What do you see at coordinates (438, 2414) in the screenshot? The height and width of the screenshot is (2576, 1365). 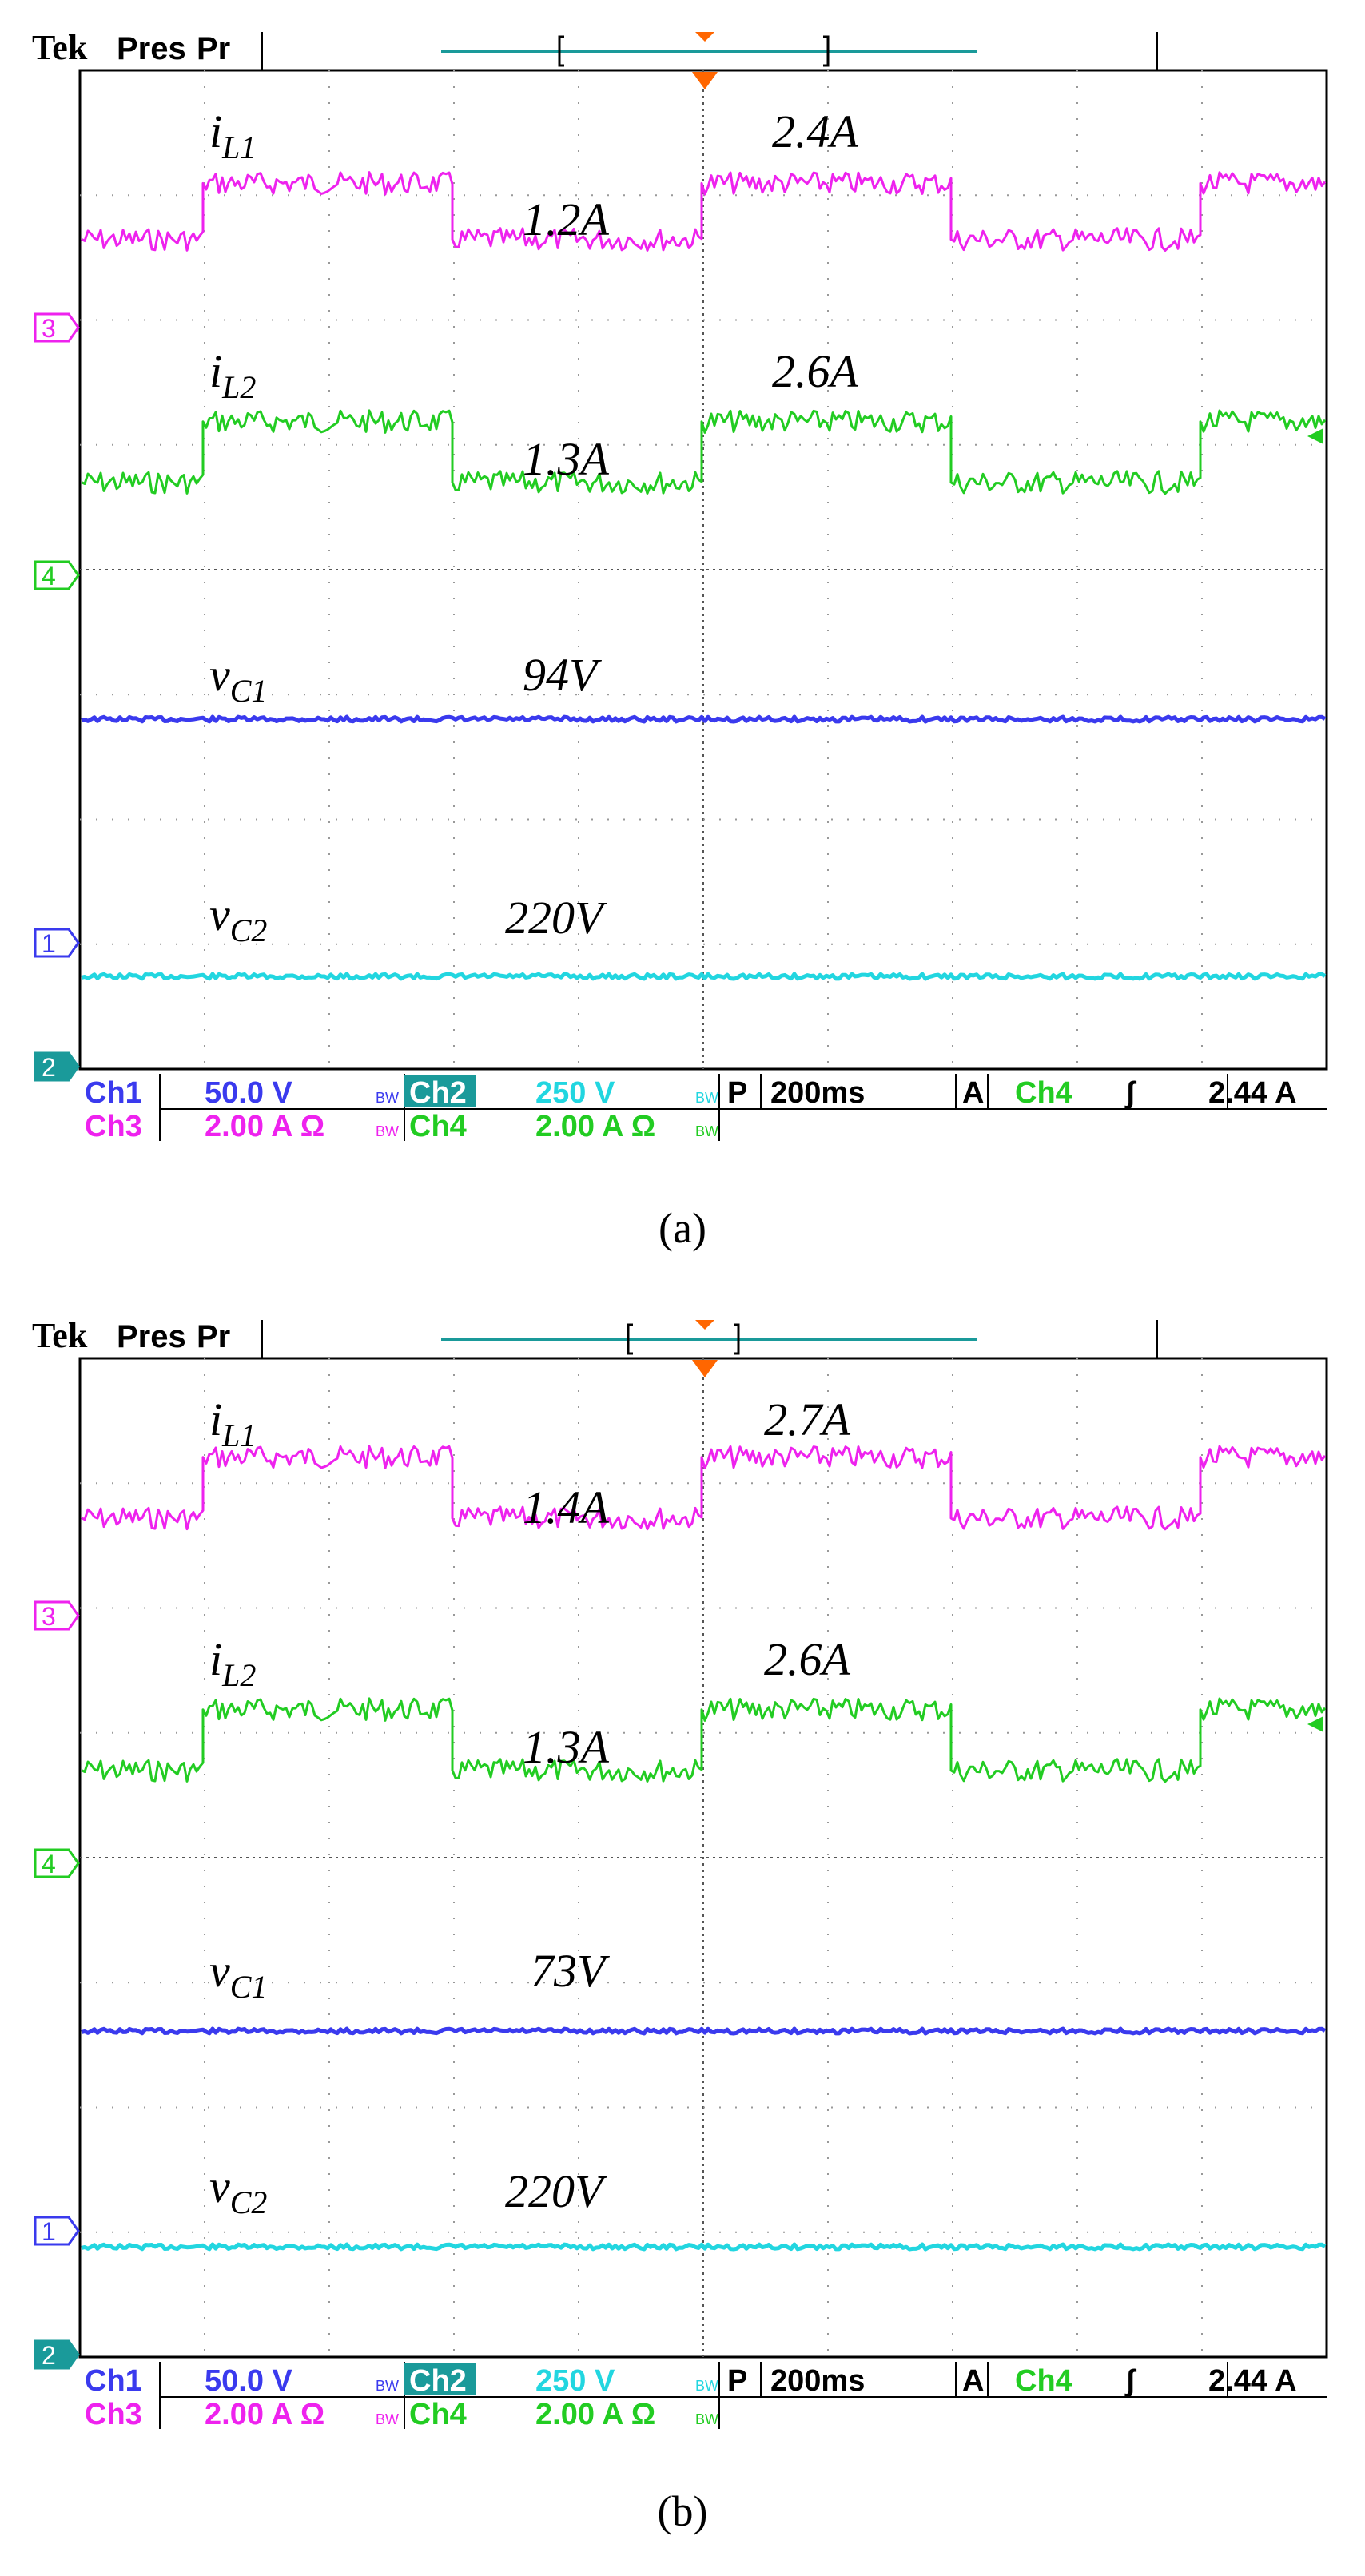 I see `ch4-label: Ch4` at bounding box center [438, 2414].